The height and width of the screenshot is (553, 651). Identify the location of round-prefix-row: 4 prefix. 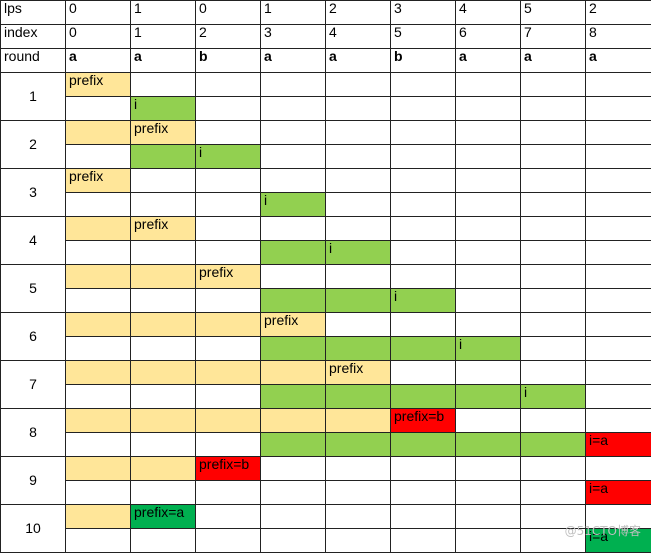
(325, 240).